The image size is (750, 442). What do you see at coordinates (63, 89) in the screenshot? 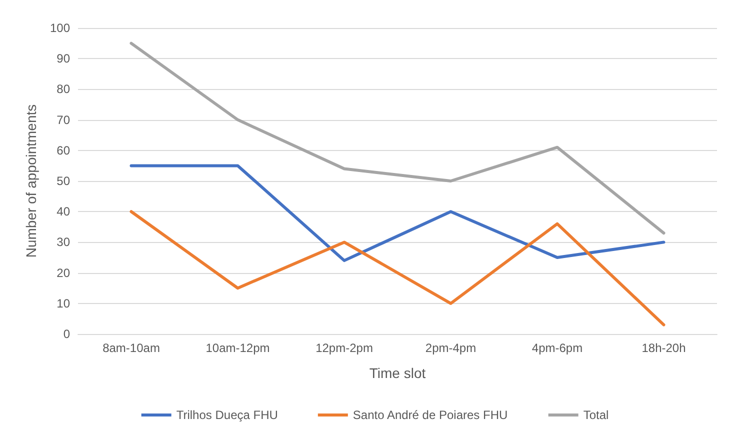
I see `y-tick-label: 80` at bounding box center [63, 89].